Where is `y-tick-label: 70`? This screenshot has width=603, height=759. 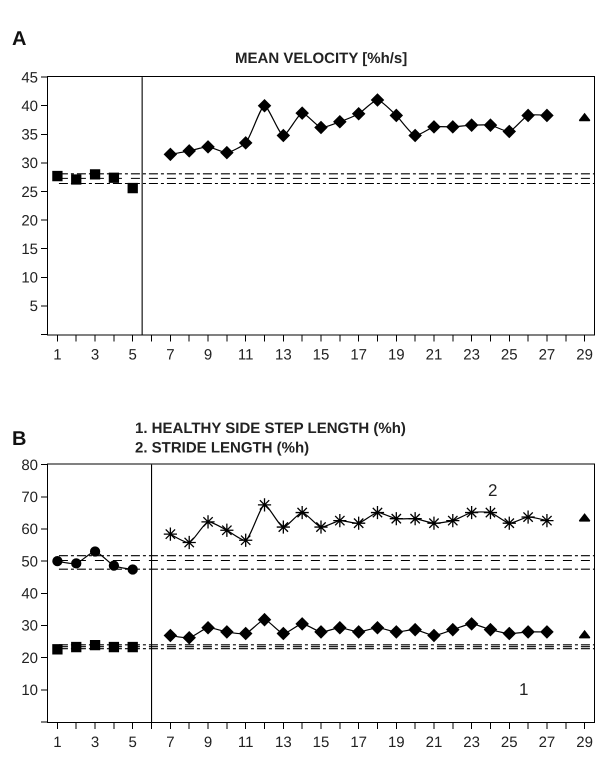
y-tick-label: 70 is located at coordinates (29, 497).